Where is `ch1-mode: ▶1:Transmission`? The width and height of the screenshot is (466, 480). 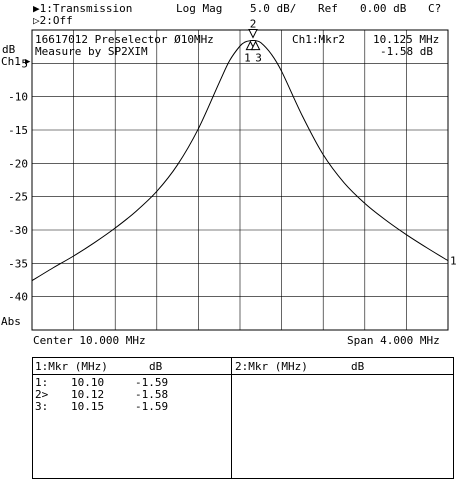 ch1-mode: ▶1:Transmission is located at coordinates (83, 8).